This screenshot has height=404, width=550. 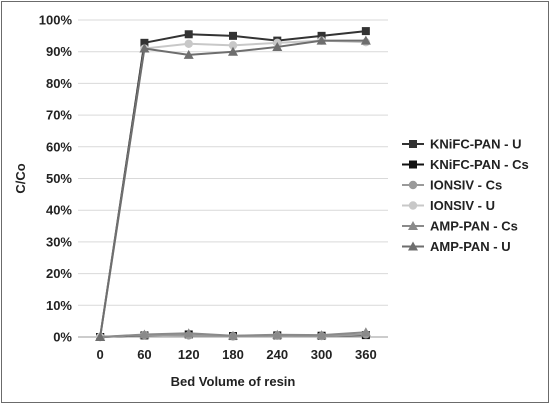 What do you see at coordinates (189, 354) in the screenshot?
I see `x-tick-label: 120` at bounding box center [189, 354].